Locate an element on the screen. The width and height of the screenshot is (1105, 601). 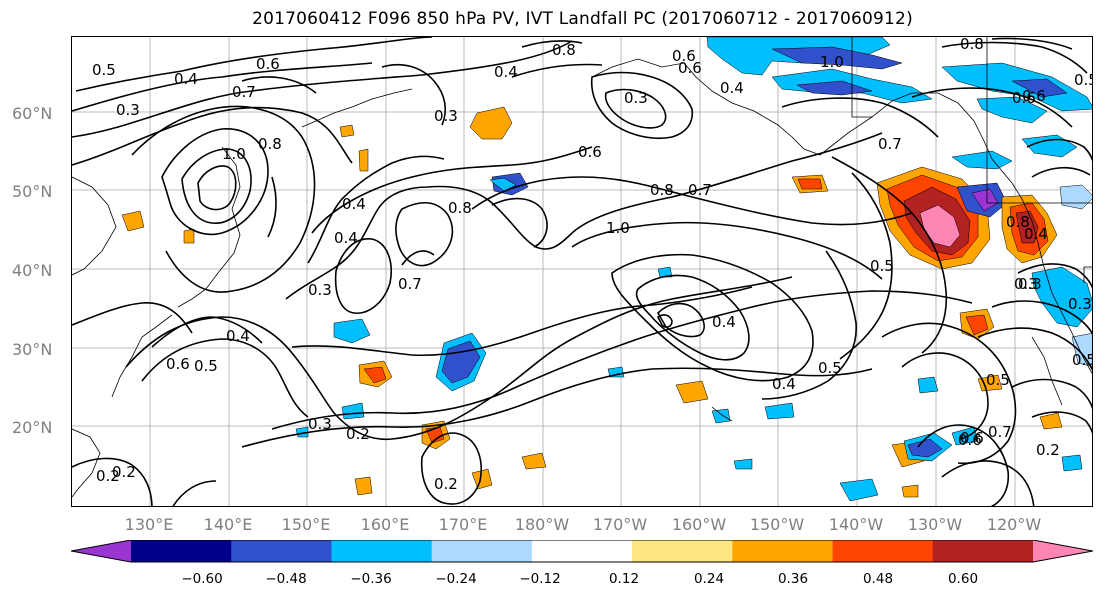
lon-label-150w: 150°W is located at coordinates (777, 524).